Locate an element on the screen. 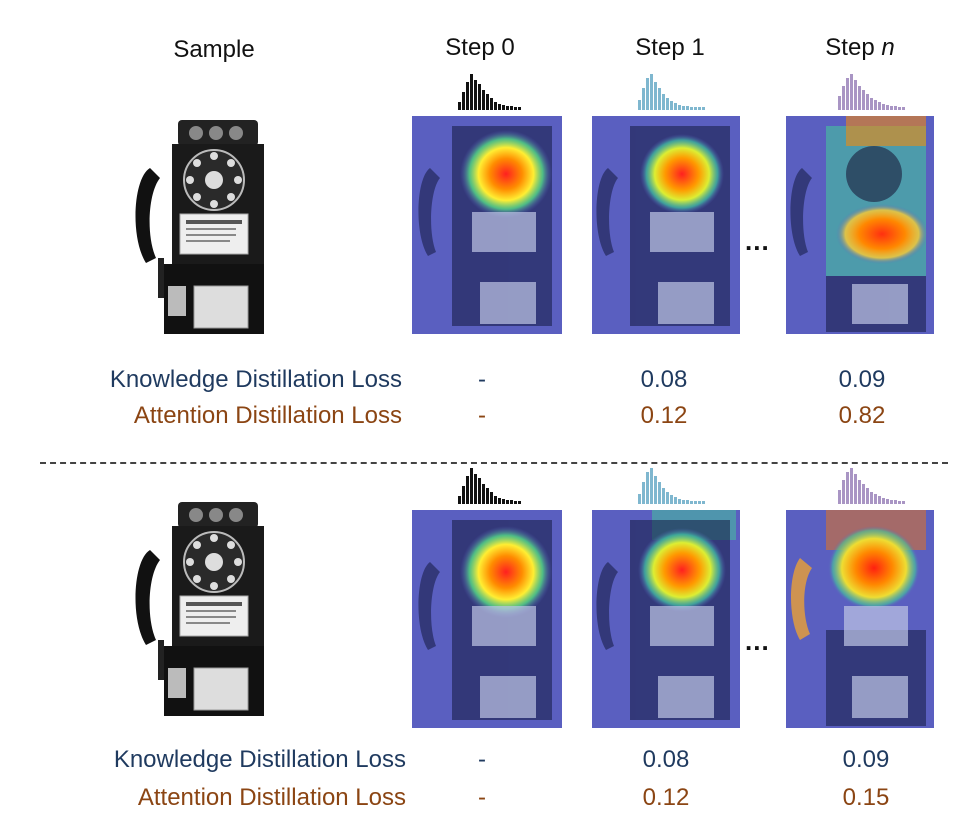  header-step-n-var: n is located at coordinates (888, 47).